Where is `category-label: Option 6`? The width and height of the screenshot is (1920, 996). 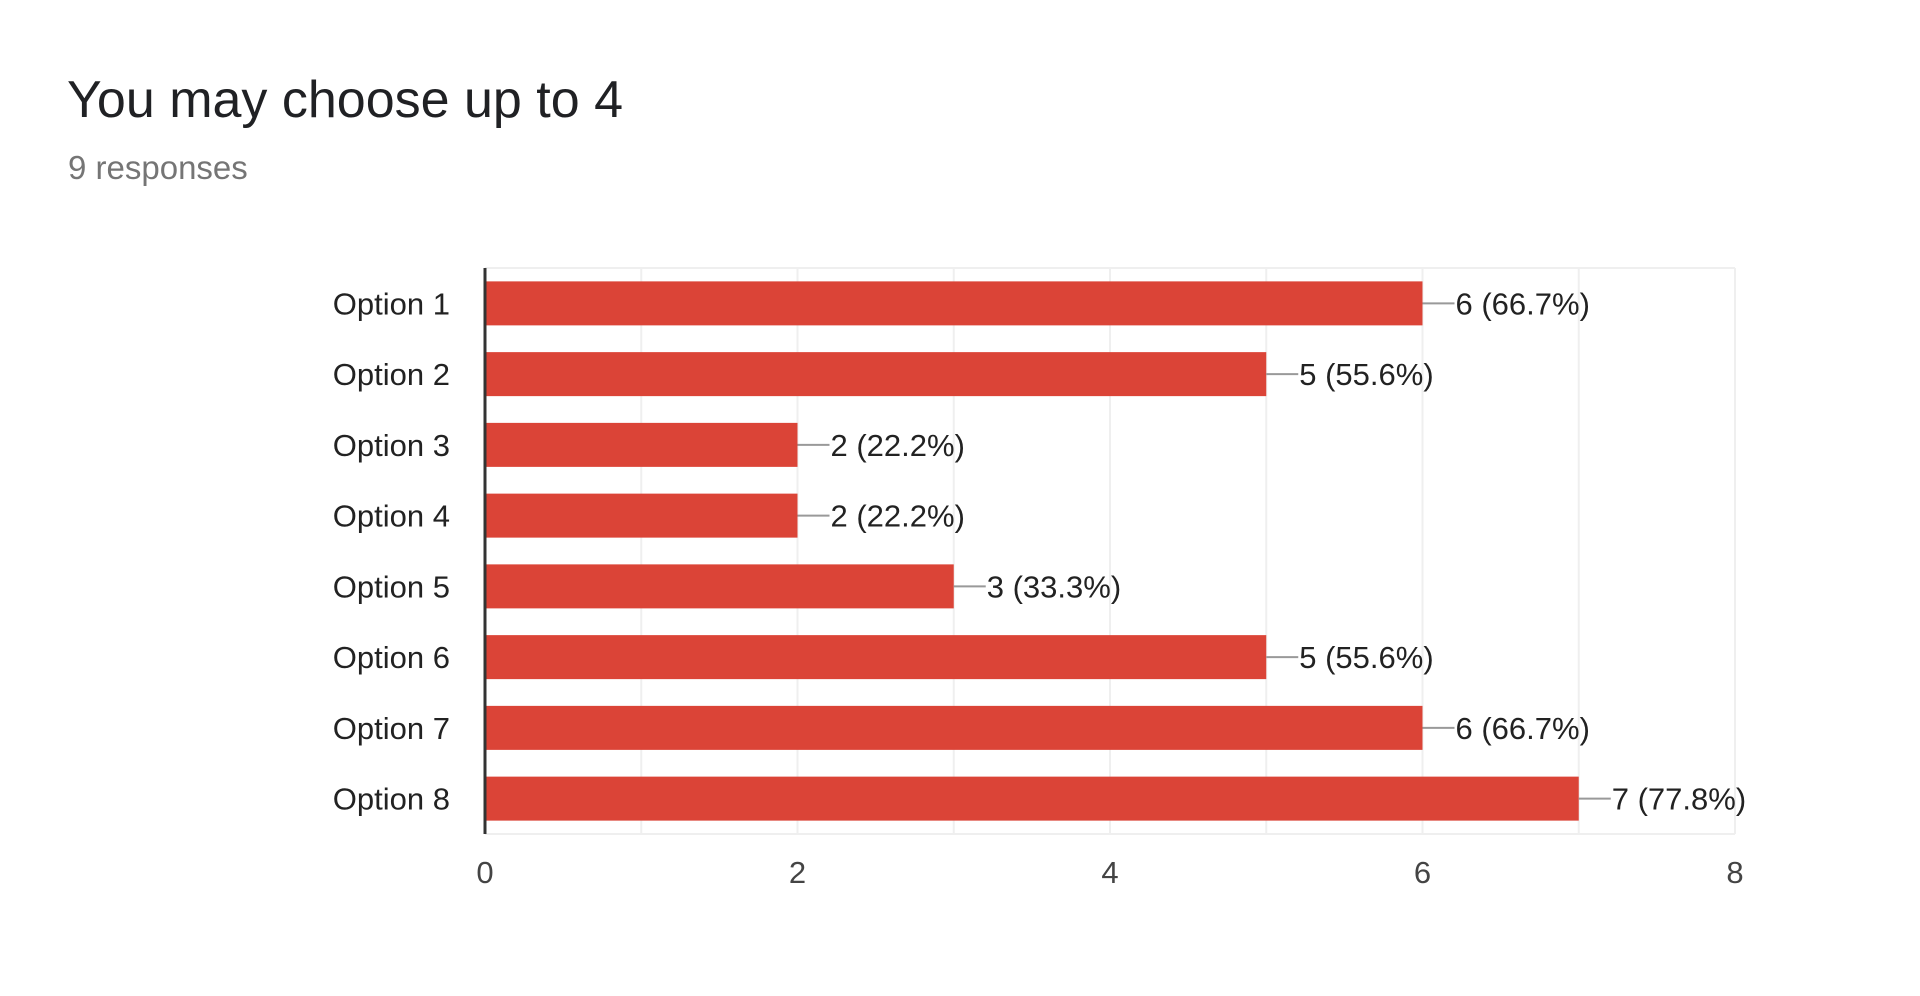 category-label: Option 6 is located at coordinates (391, 657).